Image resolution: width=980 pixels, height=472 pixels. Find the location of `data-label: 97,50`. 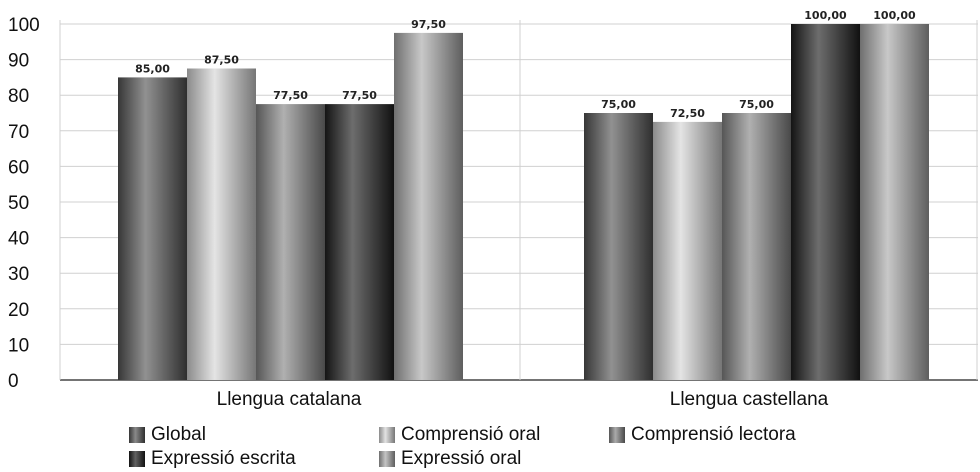

data-label: 97,50 is located at coordinates (428, 24).